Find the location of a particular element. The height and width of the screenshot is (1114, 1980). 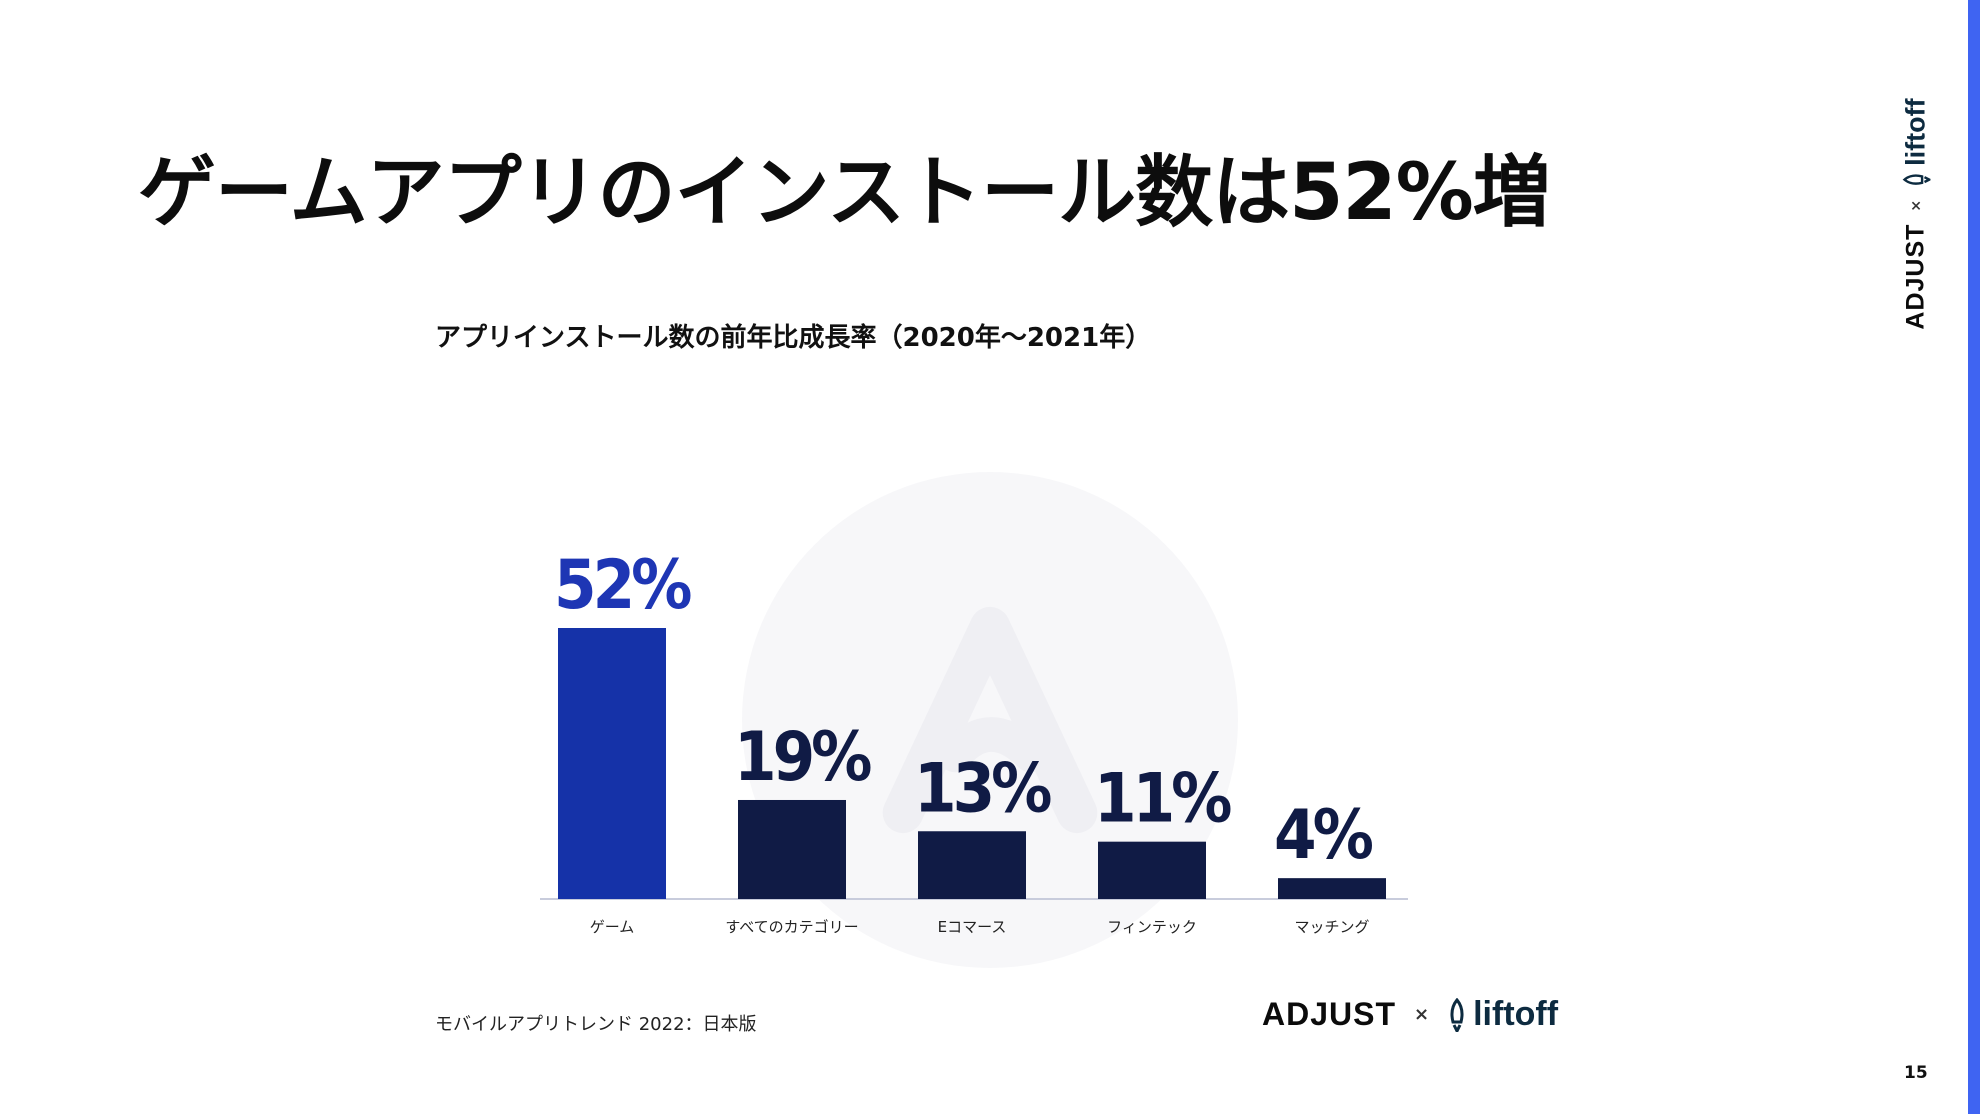

bar-value-label-2: 13% is located at coordinates (982, 788).